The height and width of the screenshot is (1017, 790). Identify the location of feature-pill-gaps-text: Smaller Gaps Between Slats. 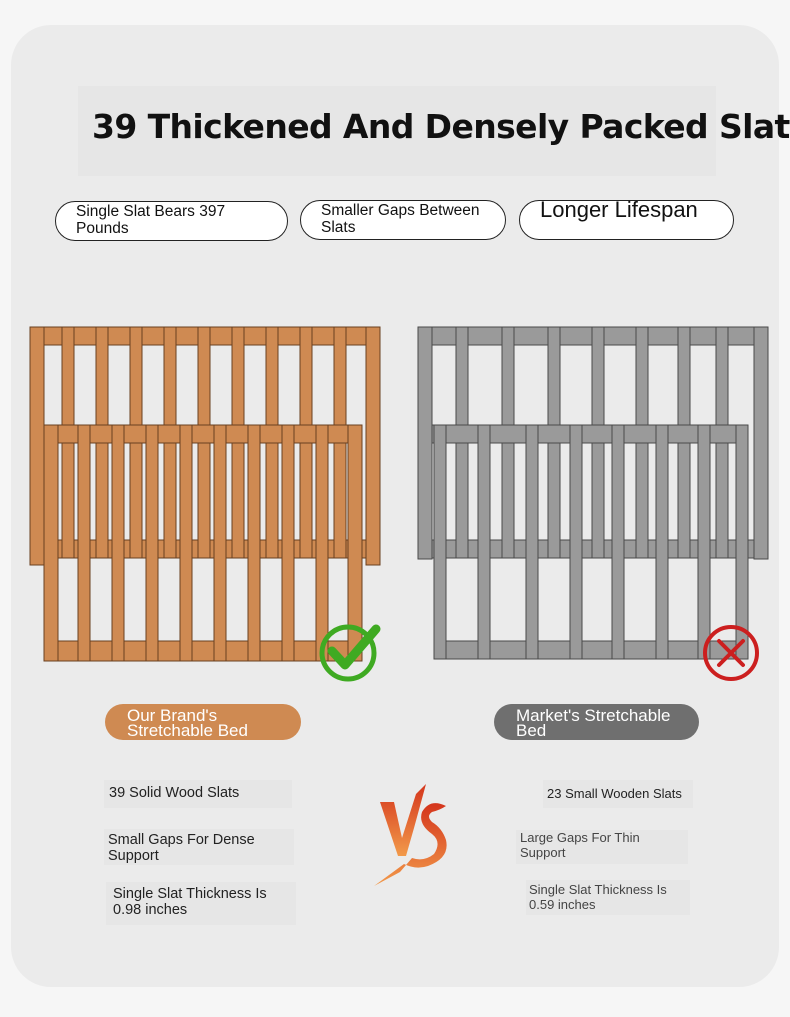
(400, 219).